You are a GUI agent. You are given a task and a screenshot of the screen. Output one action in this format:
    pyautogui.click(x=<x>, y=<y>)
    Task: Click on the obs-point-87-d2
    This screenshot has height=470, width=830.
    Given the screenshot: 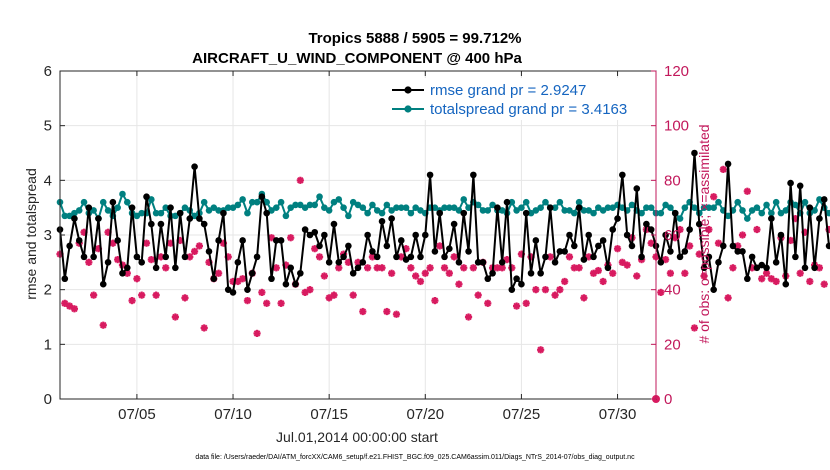 What is the action you would take?
    pyautogui.click(x=478, y=295)
    